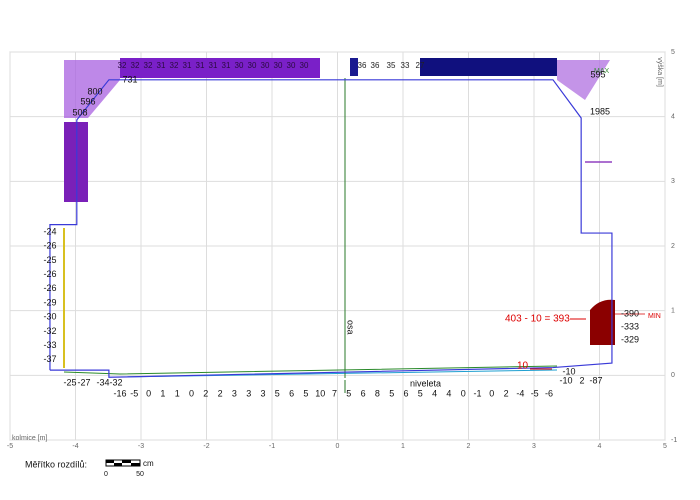  I want to click on deviation-label: -32, so click(115, 382).